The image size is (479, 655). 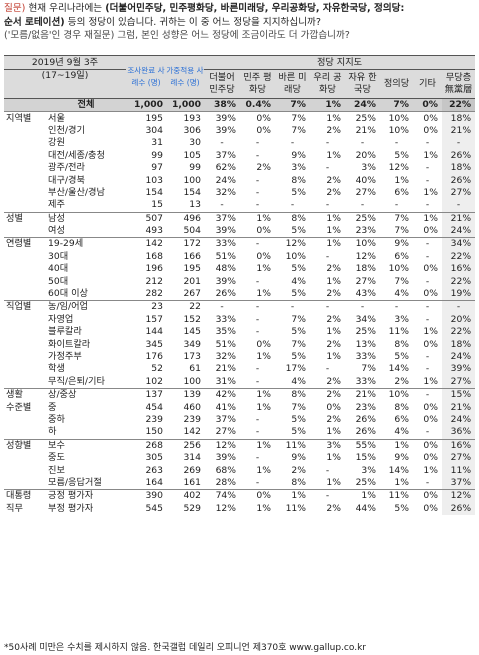 I want to click on table-row: 생활 상/중상 137 139 42% 1% 8% 2% 21% 10% -15%, so click(x=240, y=394).